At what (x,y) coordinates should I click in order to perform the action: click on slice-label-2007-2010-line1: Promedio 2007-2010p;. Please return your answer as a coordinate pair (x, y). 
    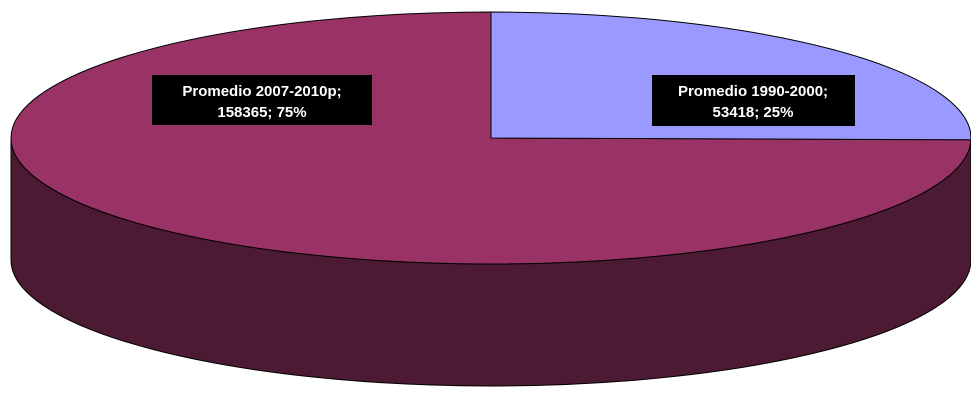
    Looking at the image, I should click on (261, 91).